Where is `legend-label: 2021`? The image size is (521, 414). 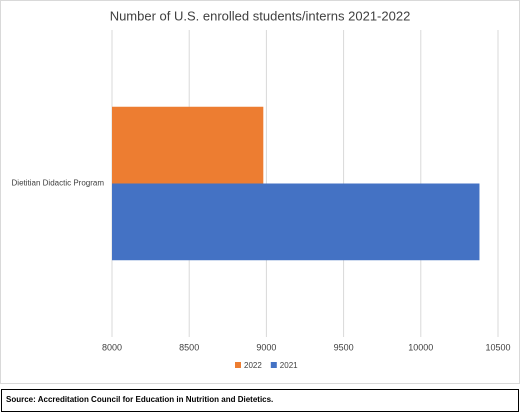 legend-label: 2021 is located at coordinates (289, 365).